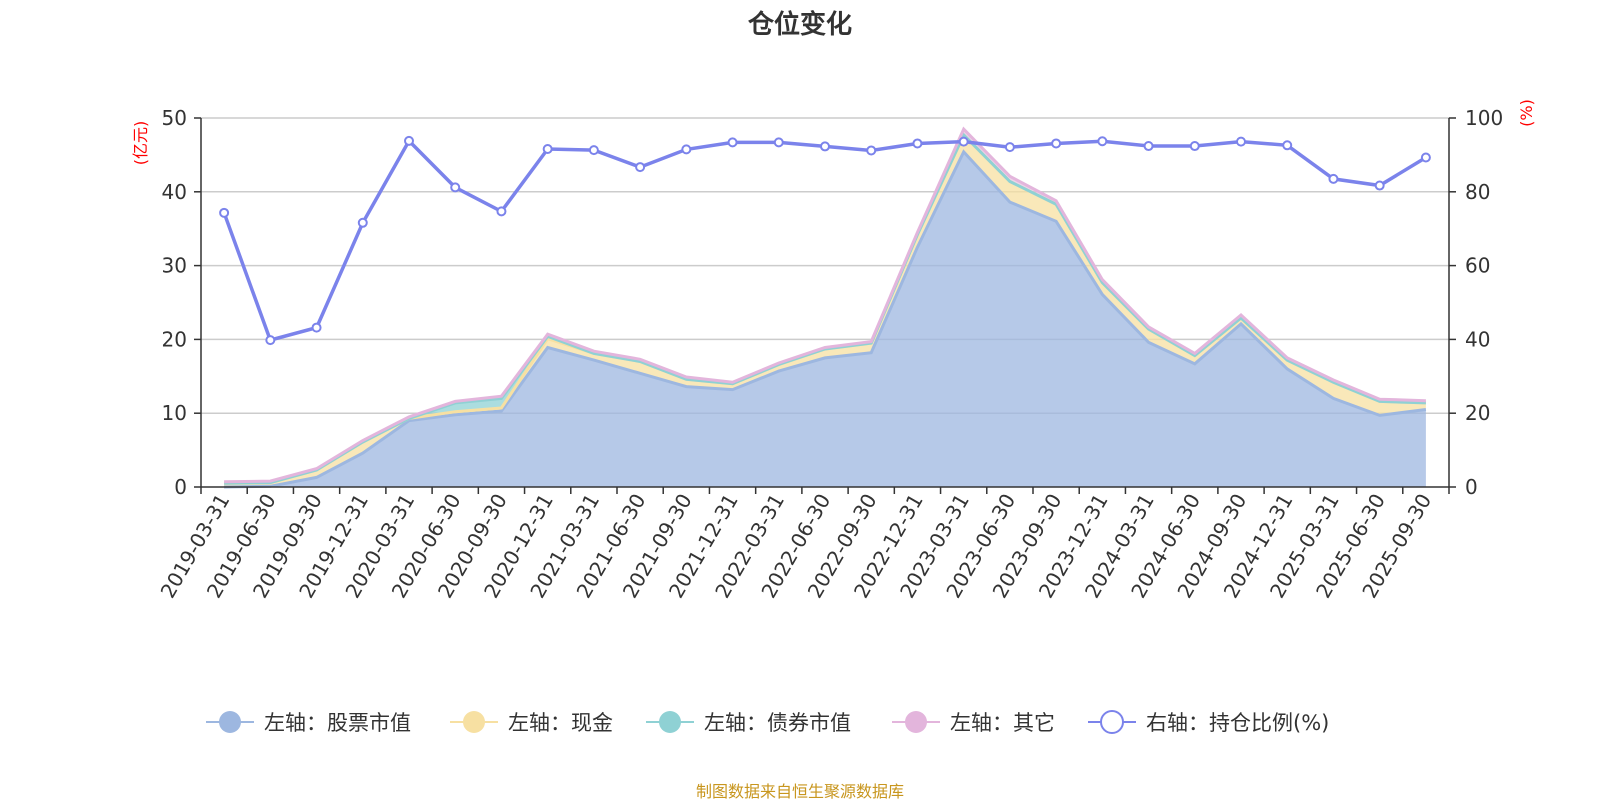 This screenshot has height=802, width=1600. What do you see at coordinates (1477, 266) in the screenshot?
I see `right-tick-label: 60` at bounding box center [1477, 266].